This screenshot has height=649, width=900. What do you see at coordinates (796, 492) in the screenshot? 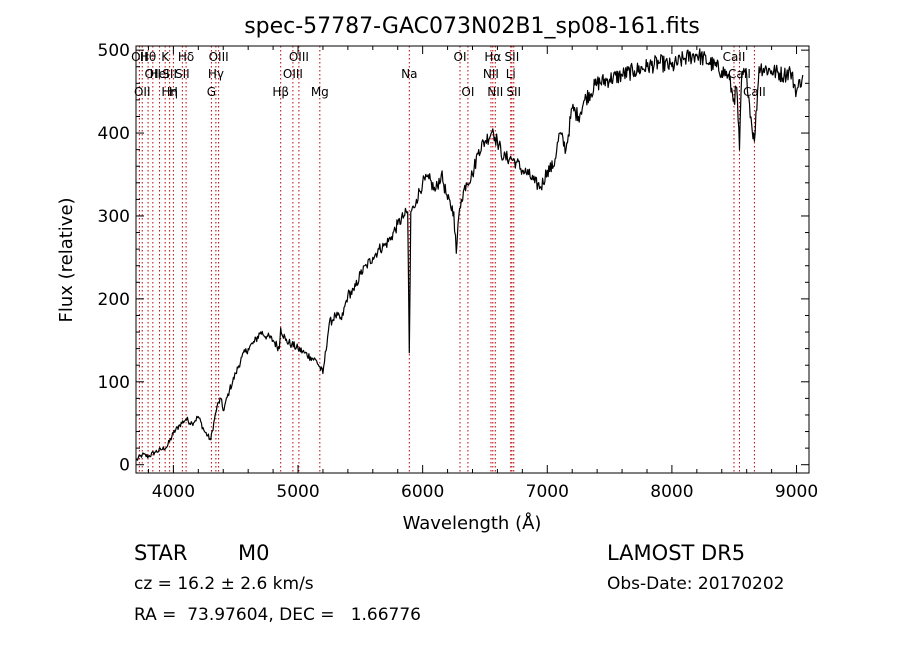
I see `x-tick-label: 9000` at bounding box center [796, 492].